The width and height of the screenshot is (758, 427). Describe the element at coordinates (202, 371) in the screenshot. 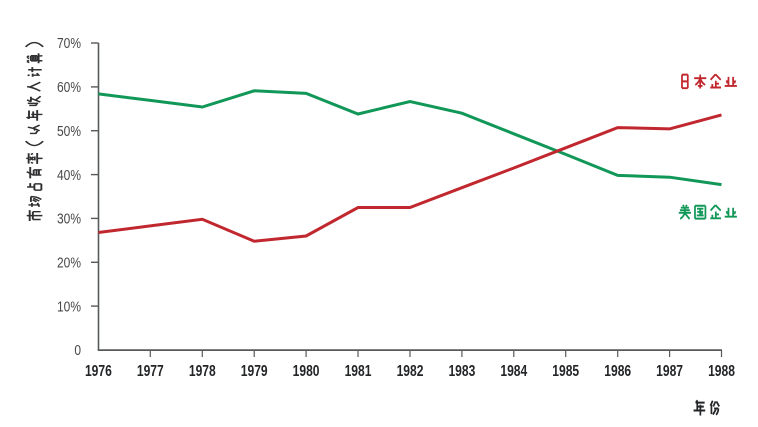

I see `svg-text: 1978` at that location.